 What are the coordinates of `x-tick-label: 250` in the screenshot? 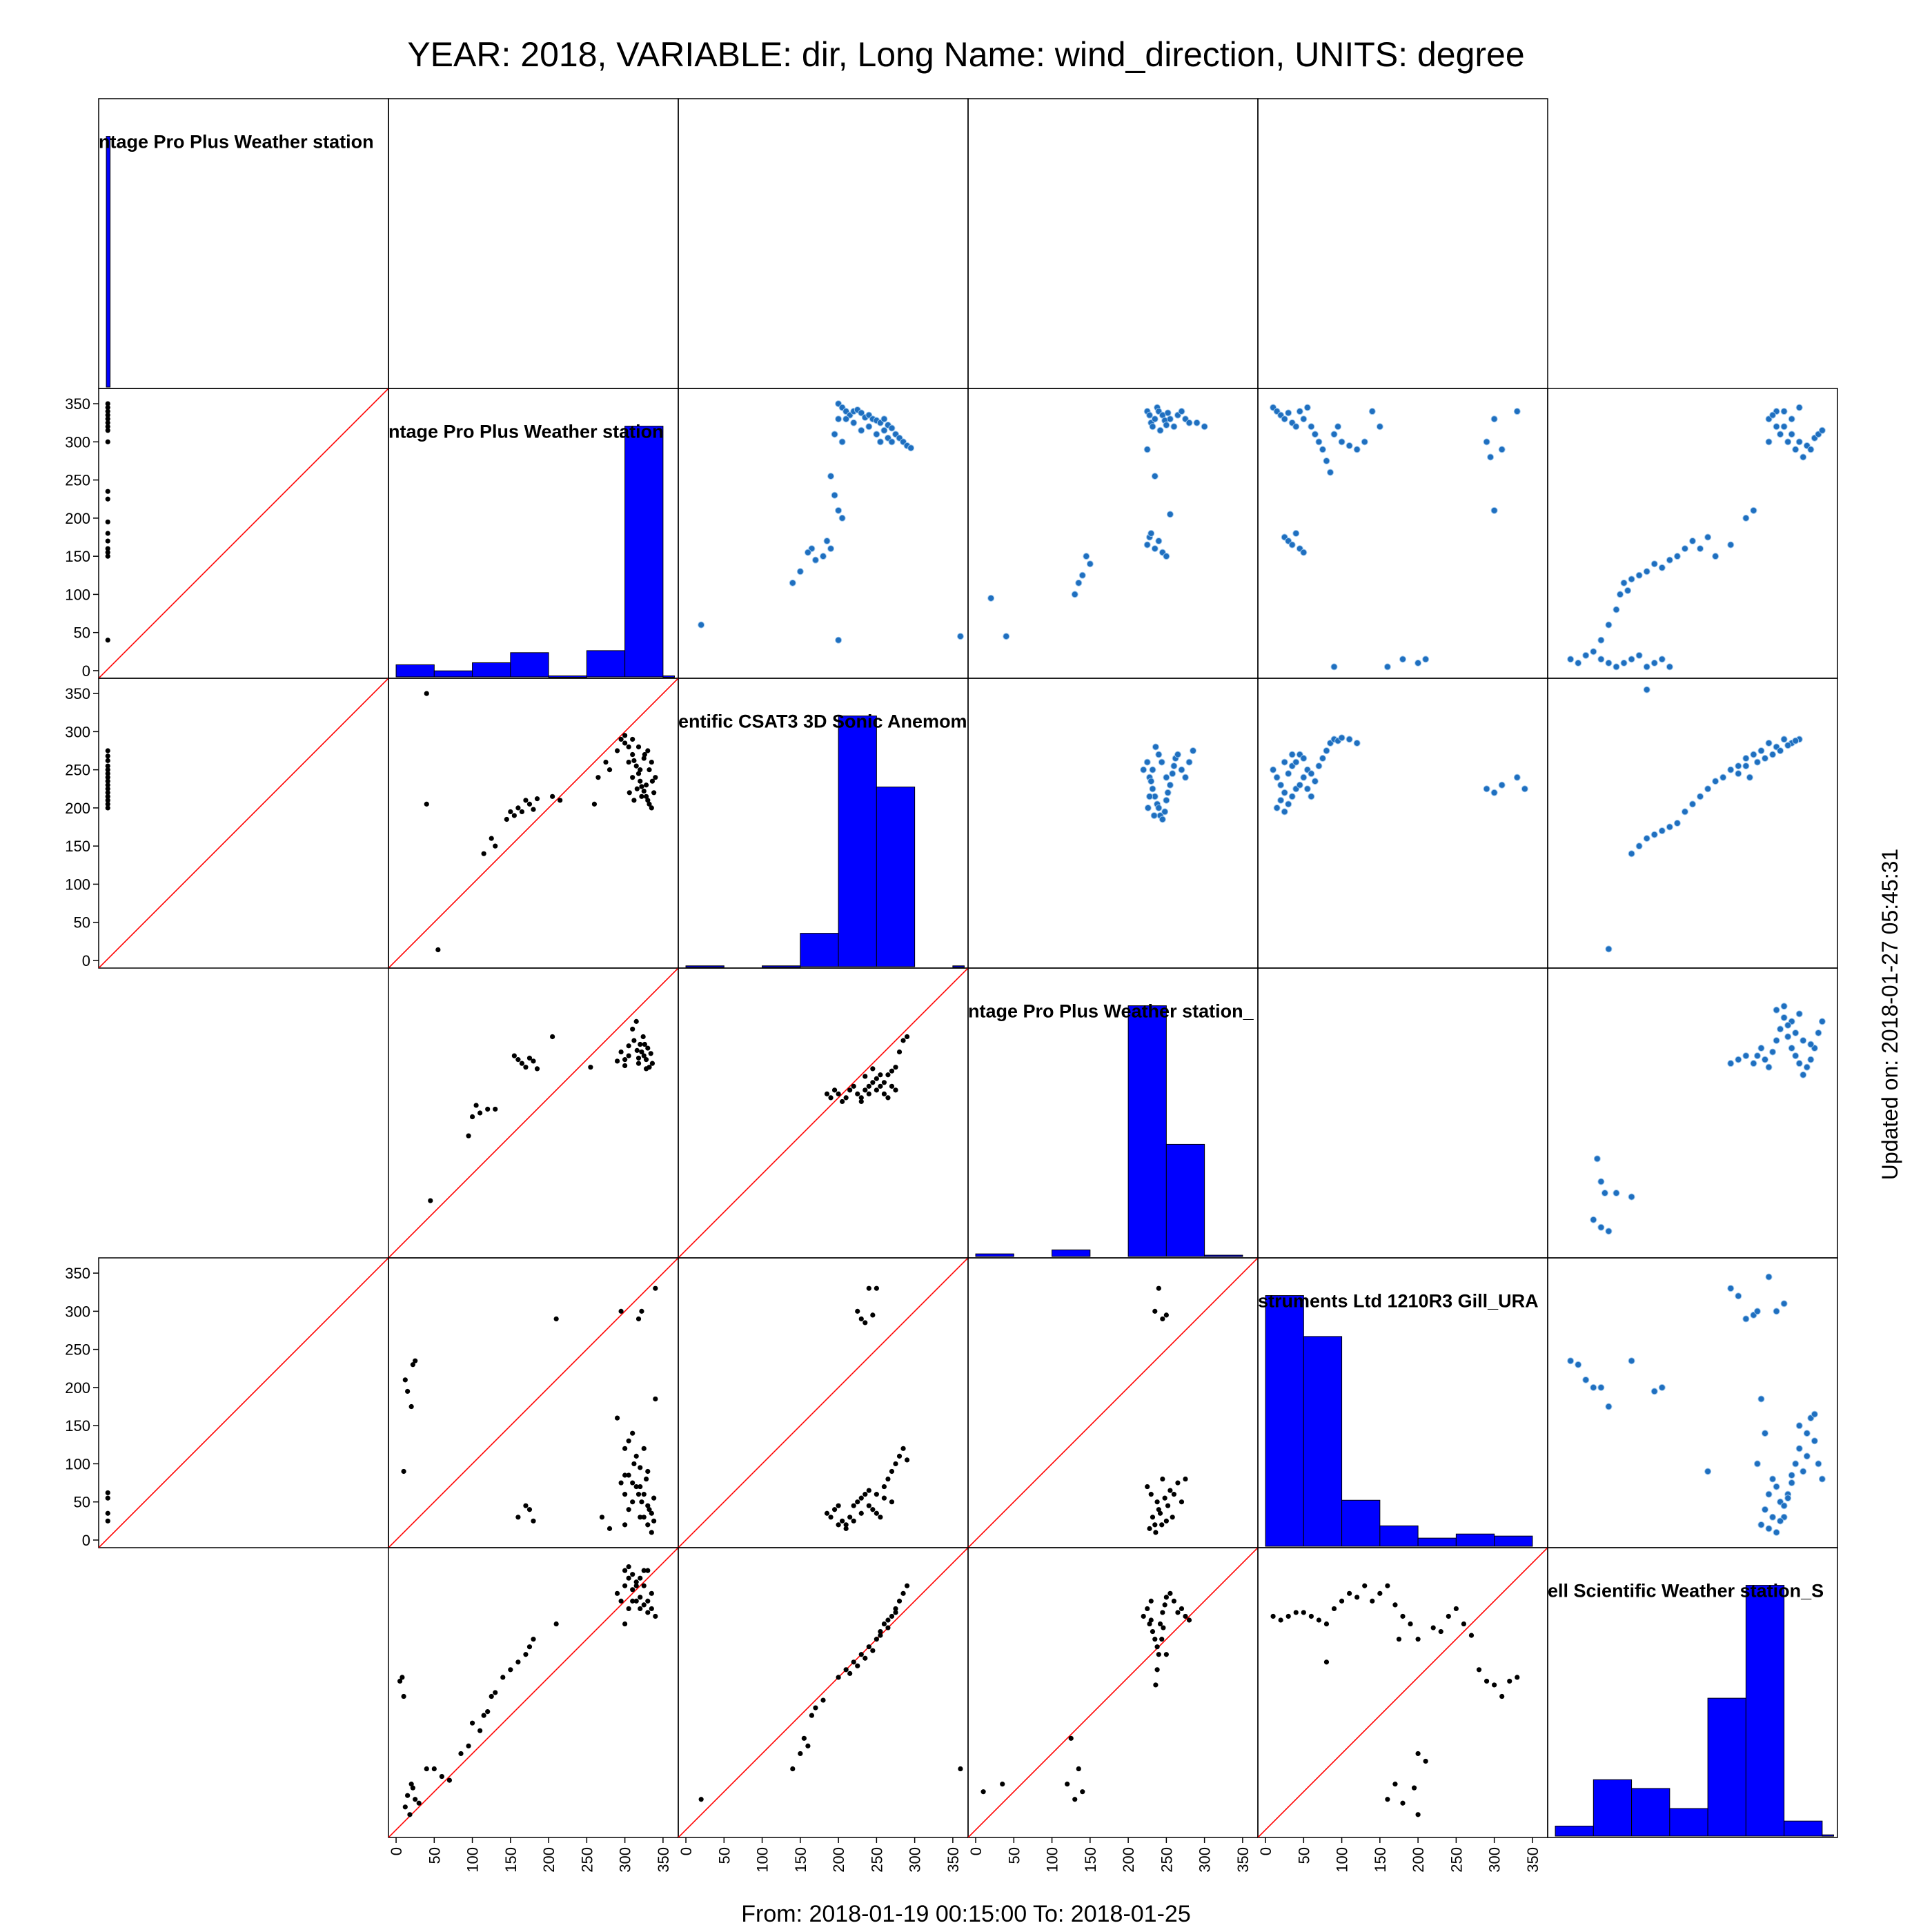 It's located at (1166, 1860).